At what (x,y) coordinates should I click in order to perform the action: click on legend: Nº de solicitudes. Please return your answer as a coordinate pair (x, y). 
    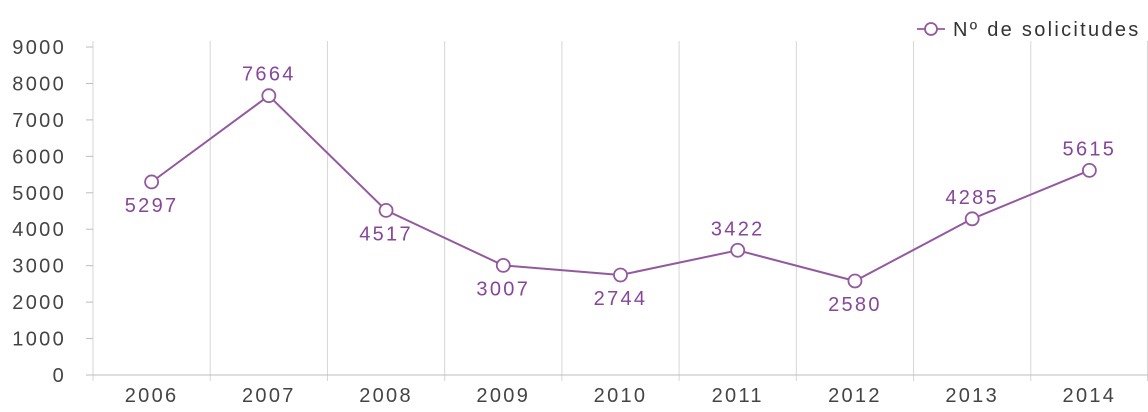
    Looking at the image, I should click on (1029, 30).